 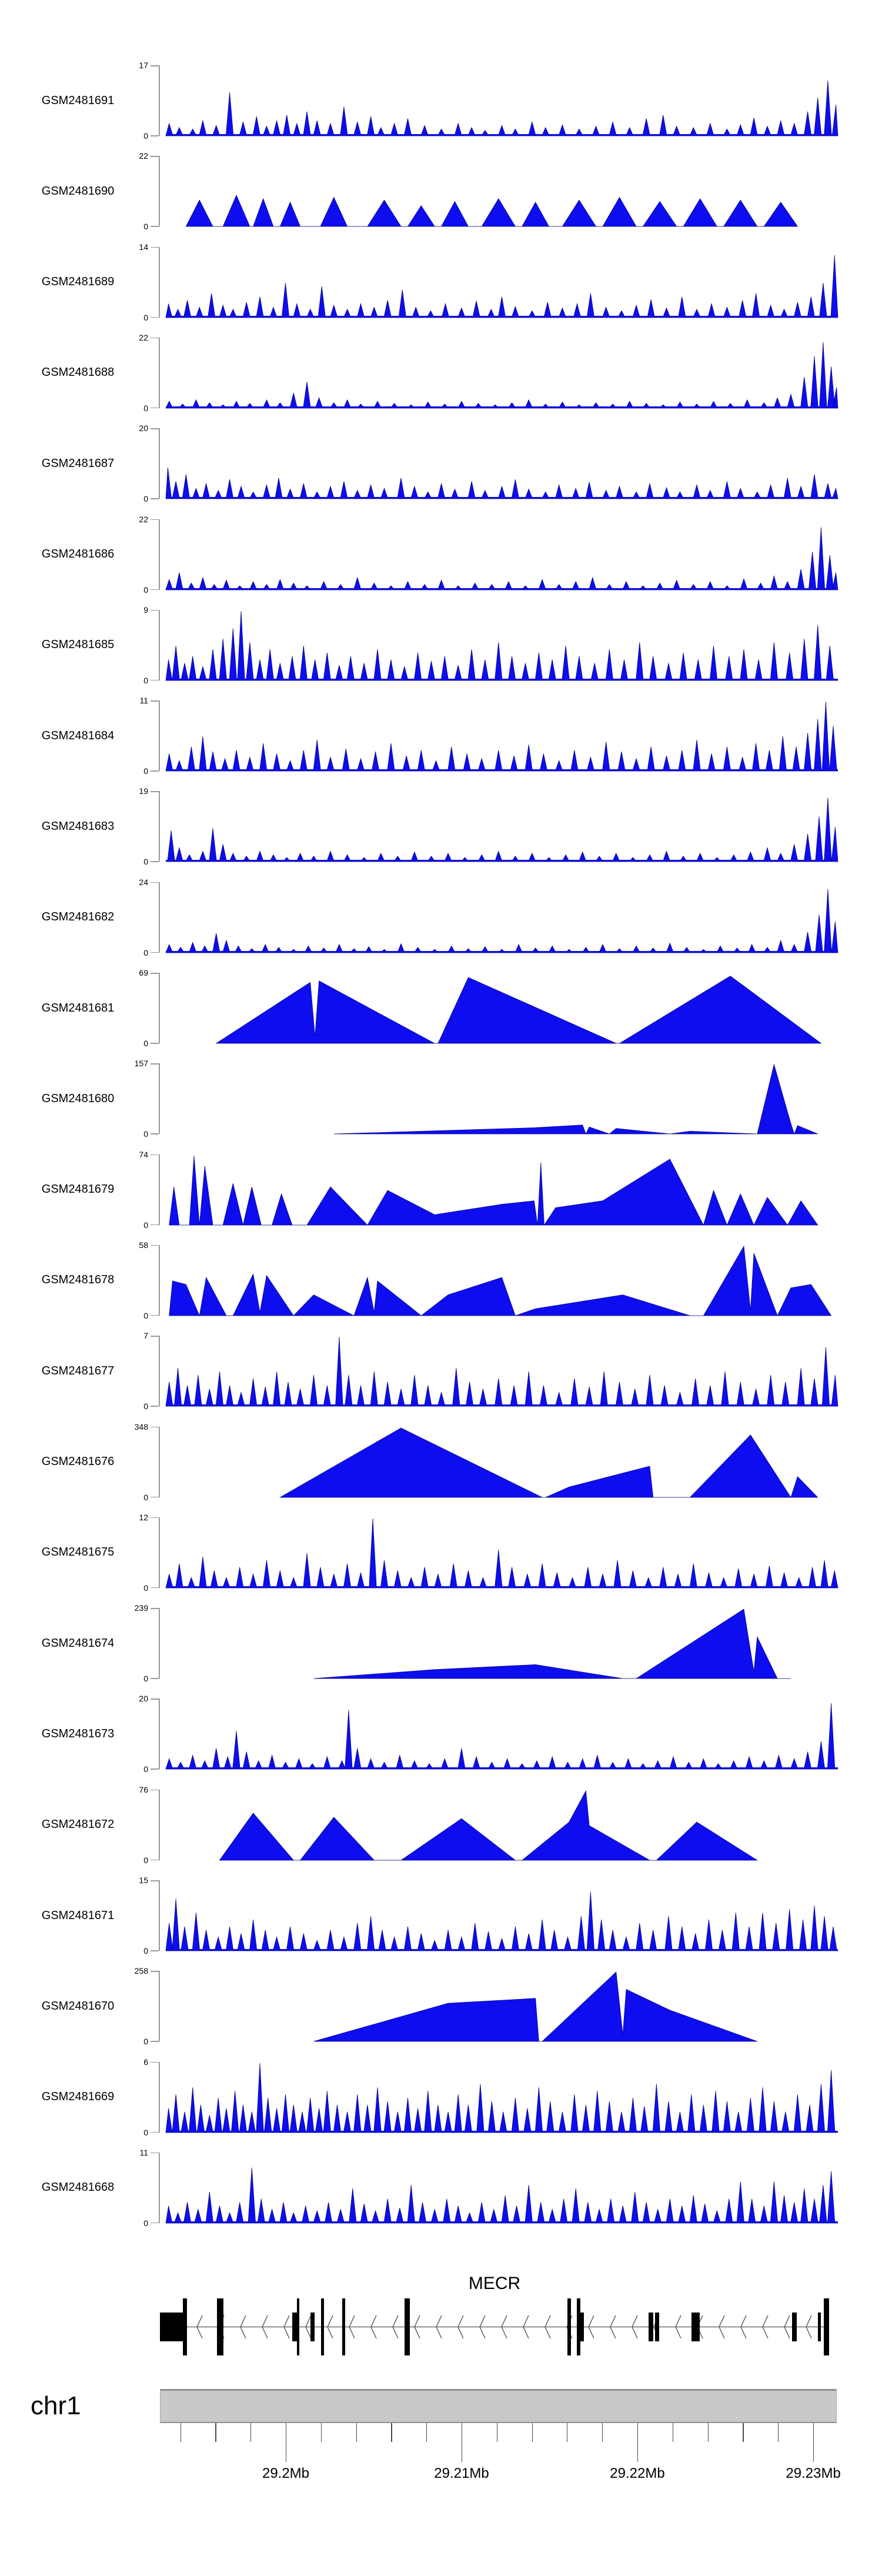 What do you see at coordinates (78, 735) in the screenshot?
I see `track-label: GSM2481684` at bounding box center [78, 735].